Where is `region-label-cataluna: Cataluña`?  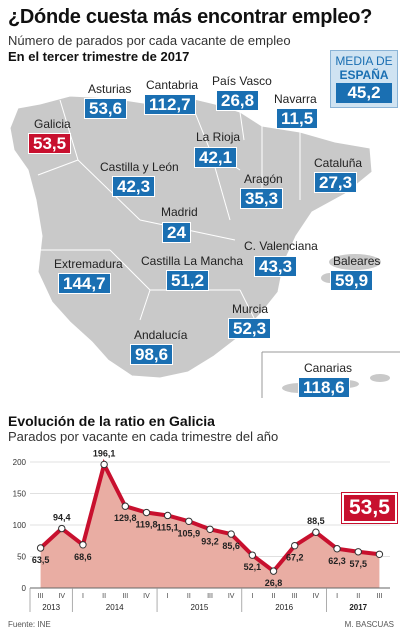
region-label-cataluna: Cataluña is located at coordinates (338, 163).